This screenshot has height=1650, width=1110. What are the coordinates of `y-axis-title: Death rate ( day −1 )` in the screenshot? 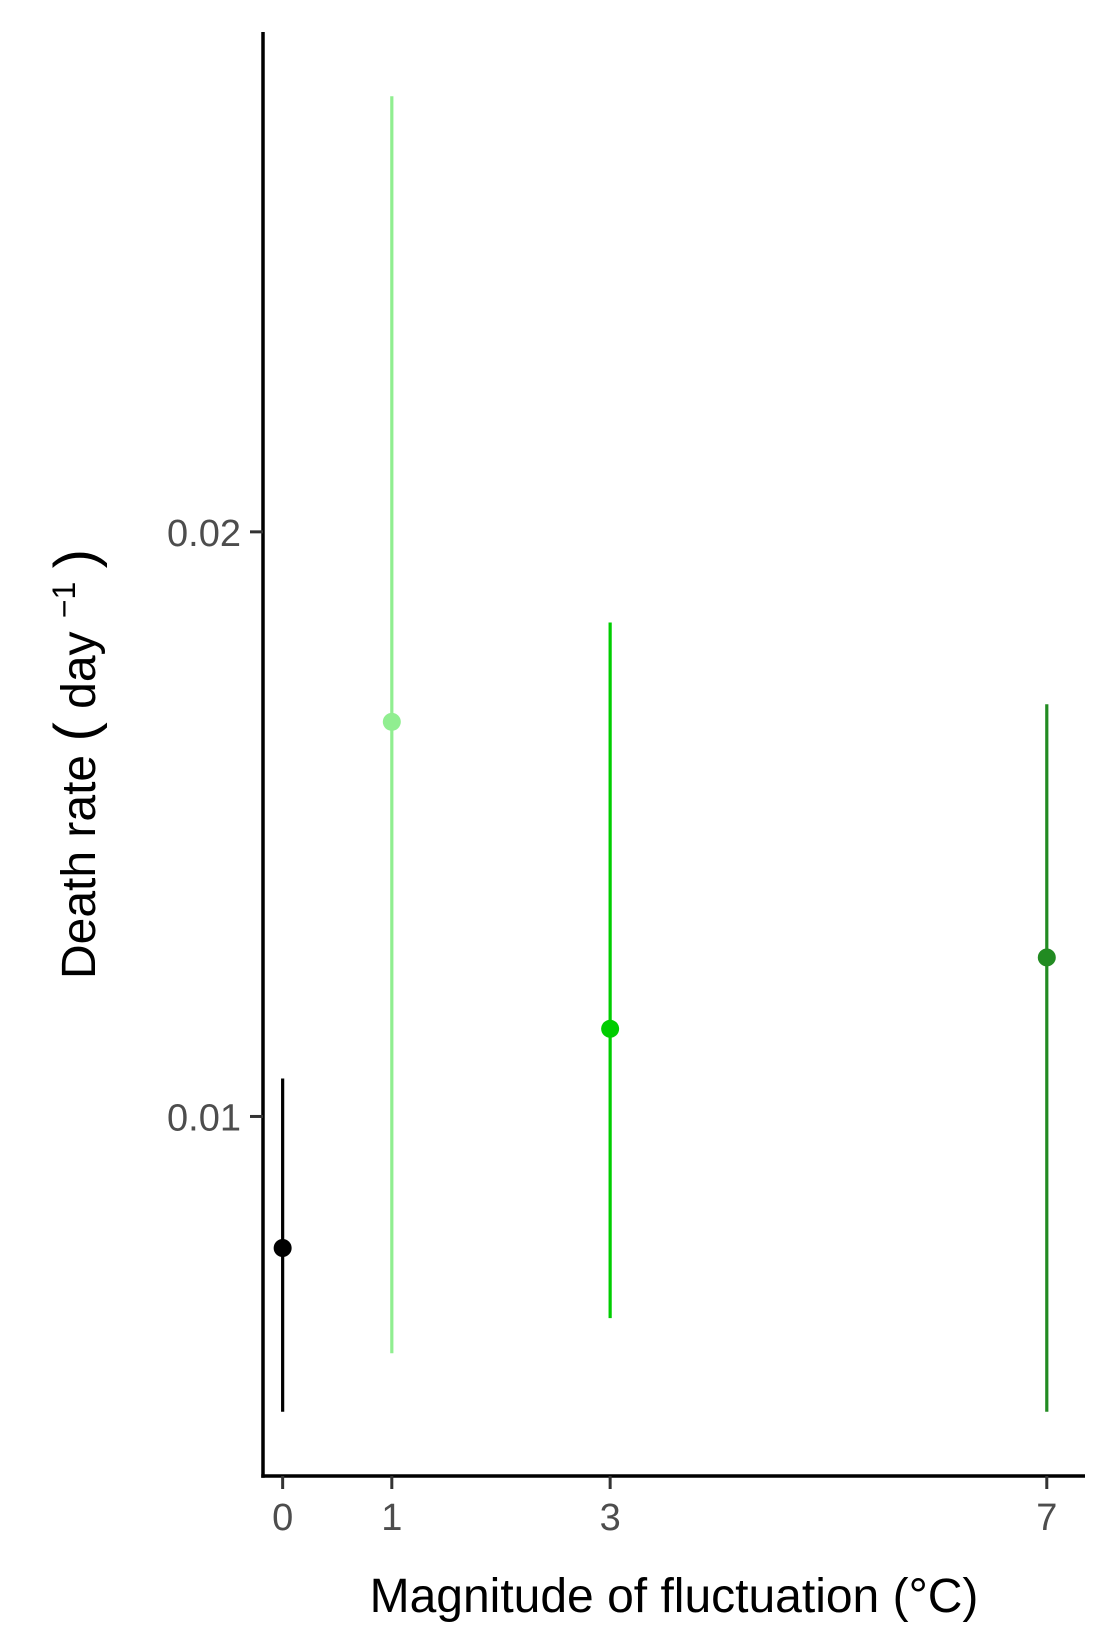 It's located at (70, 764).